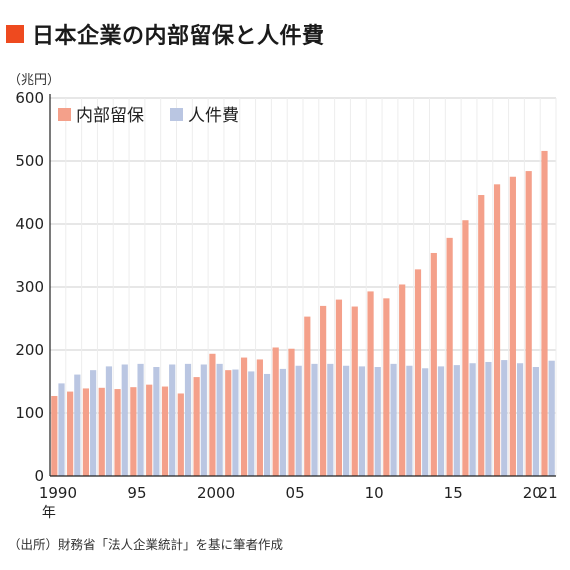  I want to click on y-tick-label: 0, so click(39, 476).